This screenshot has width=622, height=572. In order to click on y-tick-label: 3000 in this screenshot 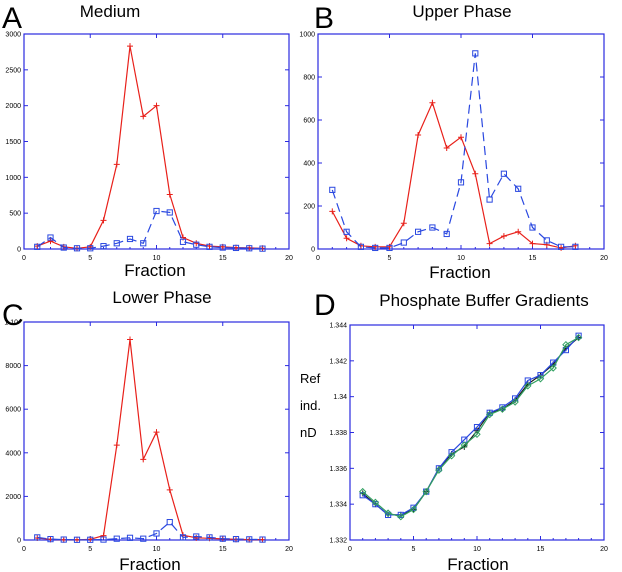, I will do `click(13, 35)`.